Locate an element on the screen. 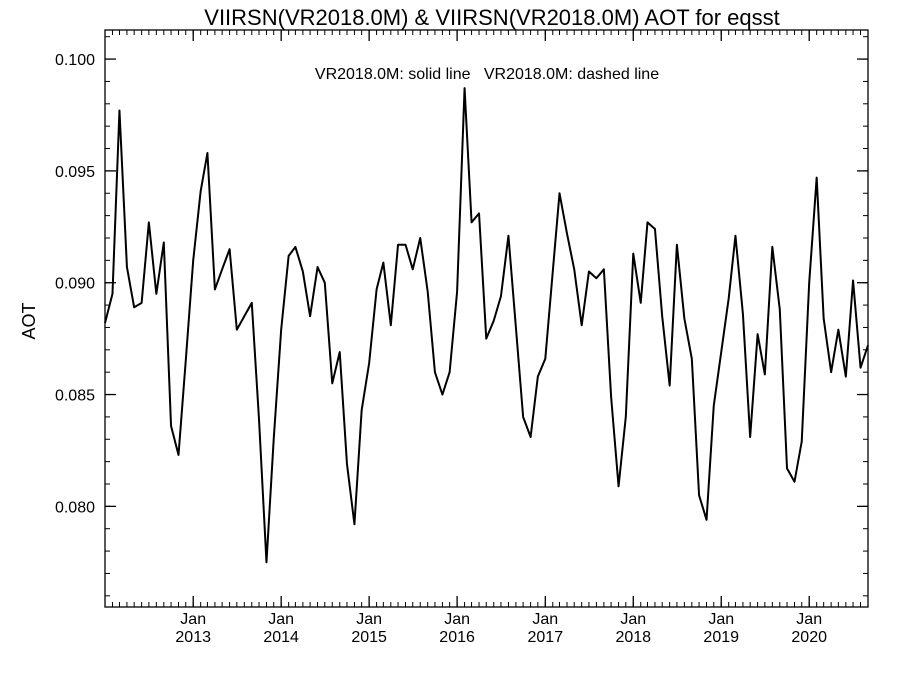  x-tick-label-year: 2016 is located at coordinates (457, 637).